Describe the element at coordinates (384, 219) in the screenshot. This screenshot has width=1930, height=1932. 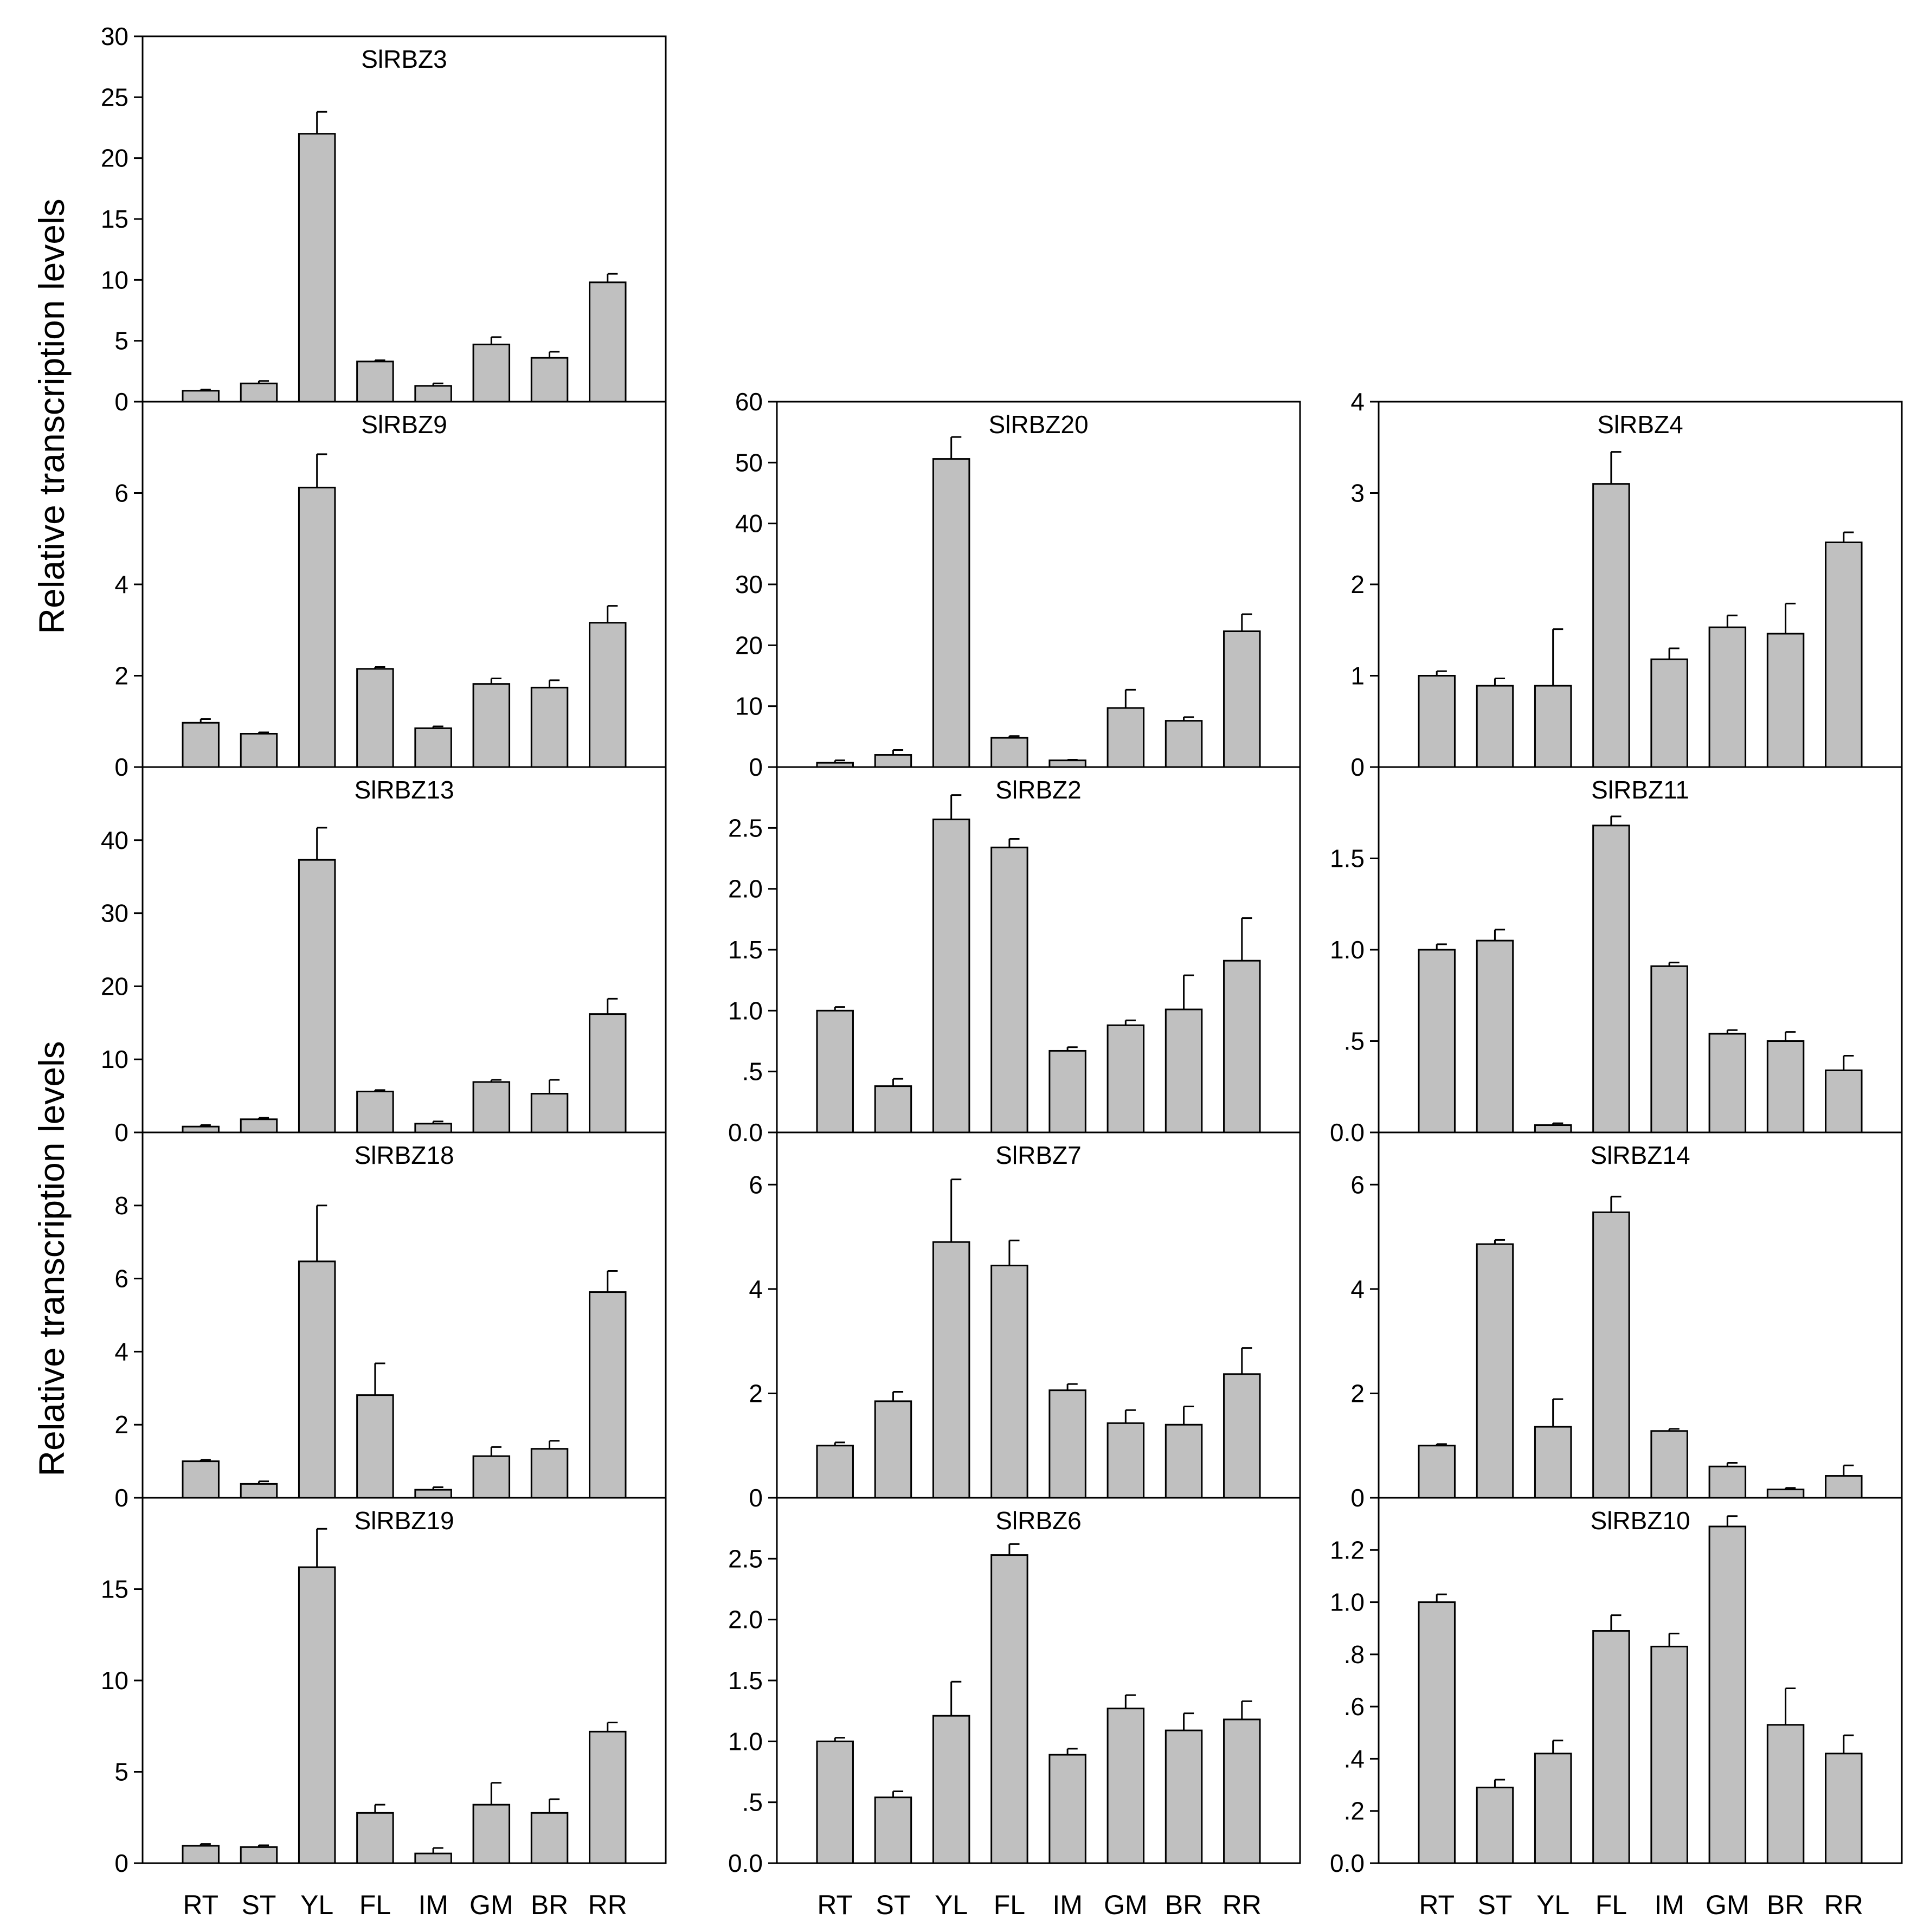
I see `chart-panel: SlRBZ3 0 5 10 15 20 25 30` at that location.